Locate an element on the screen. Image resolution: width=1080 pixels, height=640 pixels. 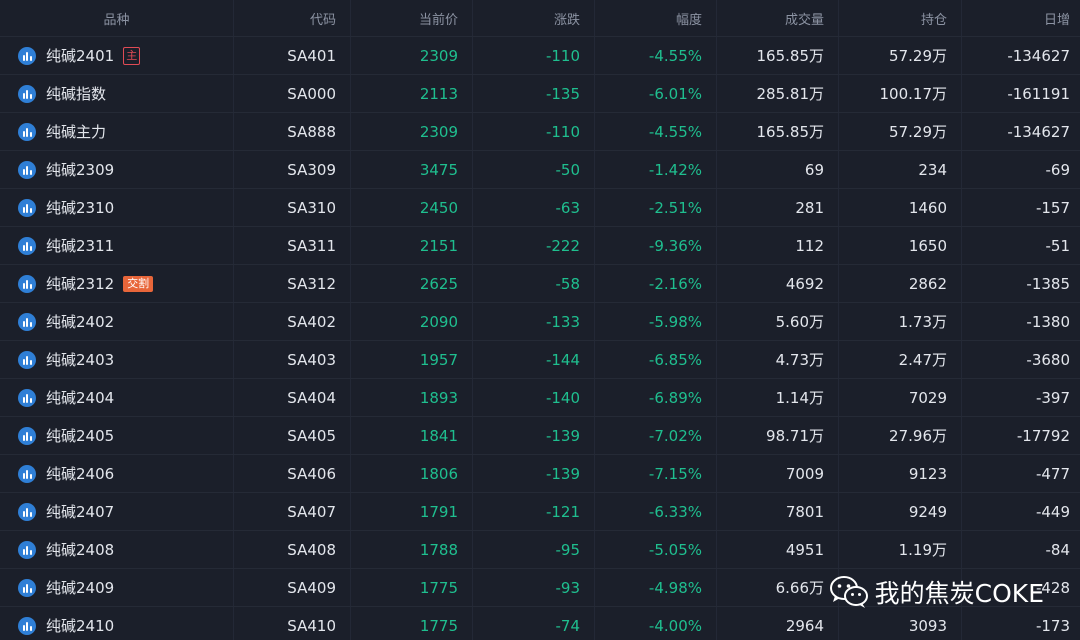
daily-change: -449 is located at coordinates (1052, 511).